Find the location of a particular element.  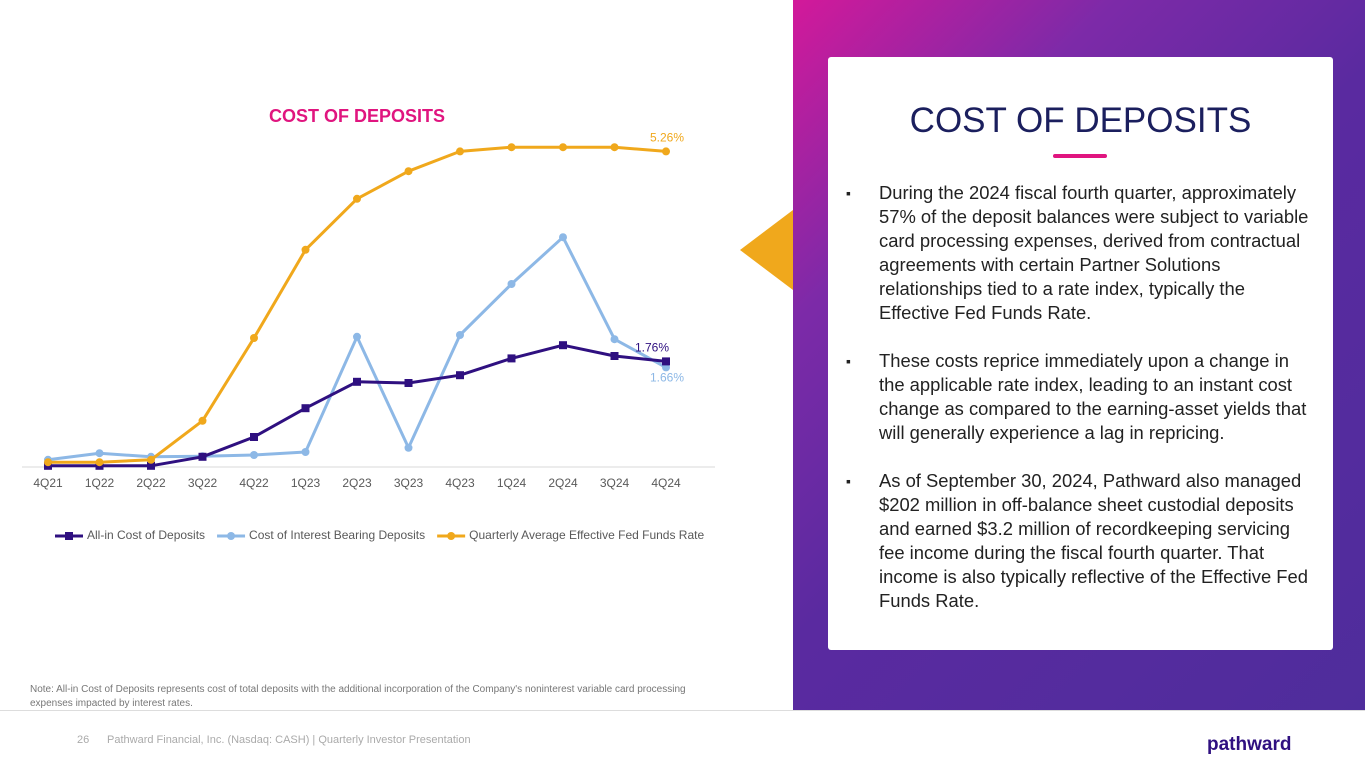

x-tick-label: 4Q24 is located at coordinates (666, 483).